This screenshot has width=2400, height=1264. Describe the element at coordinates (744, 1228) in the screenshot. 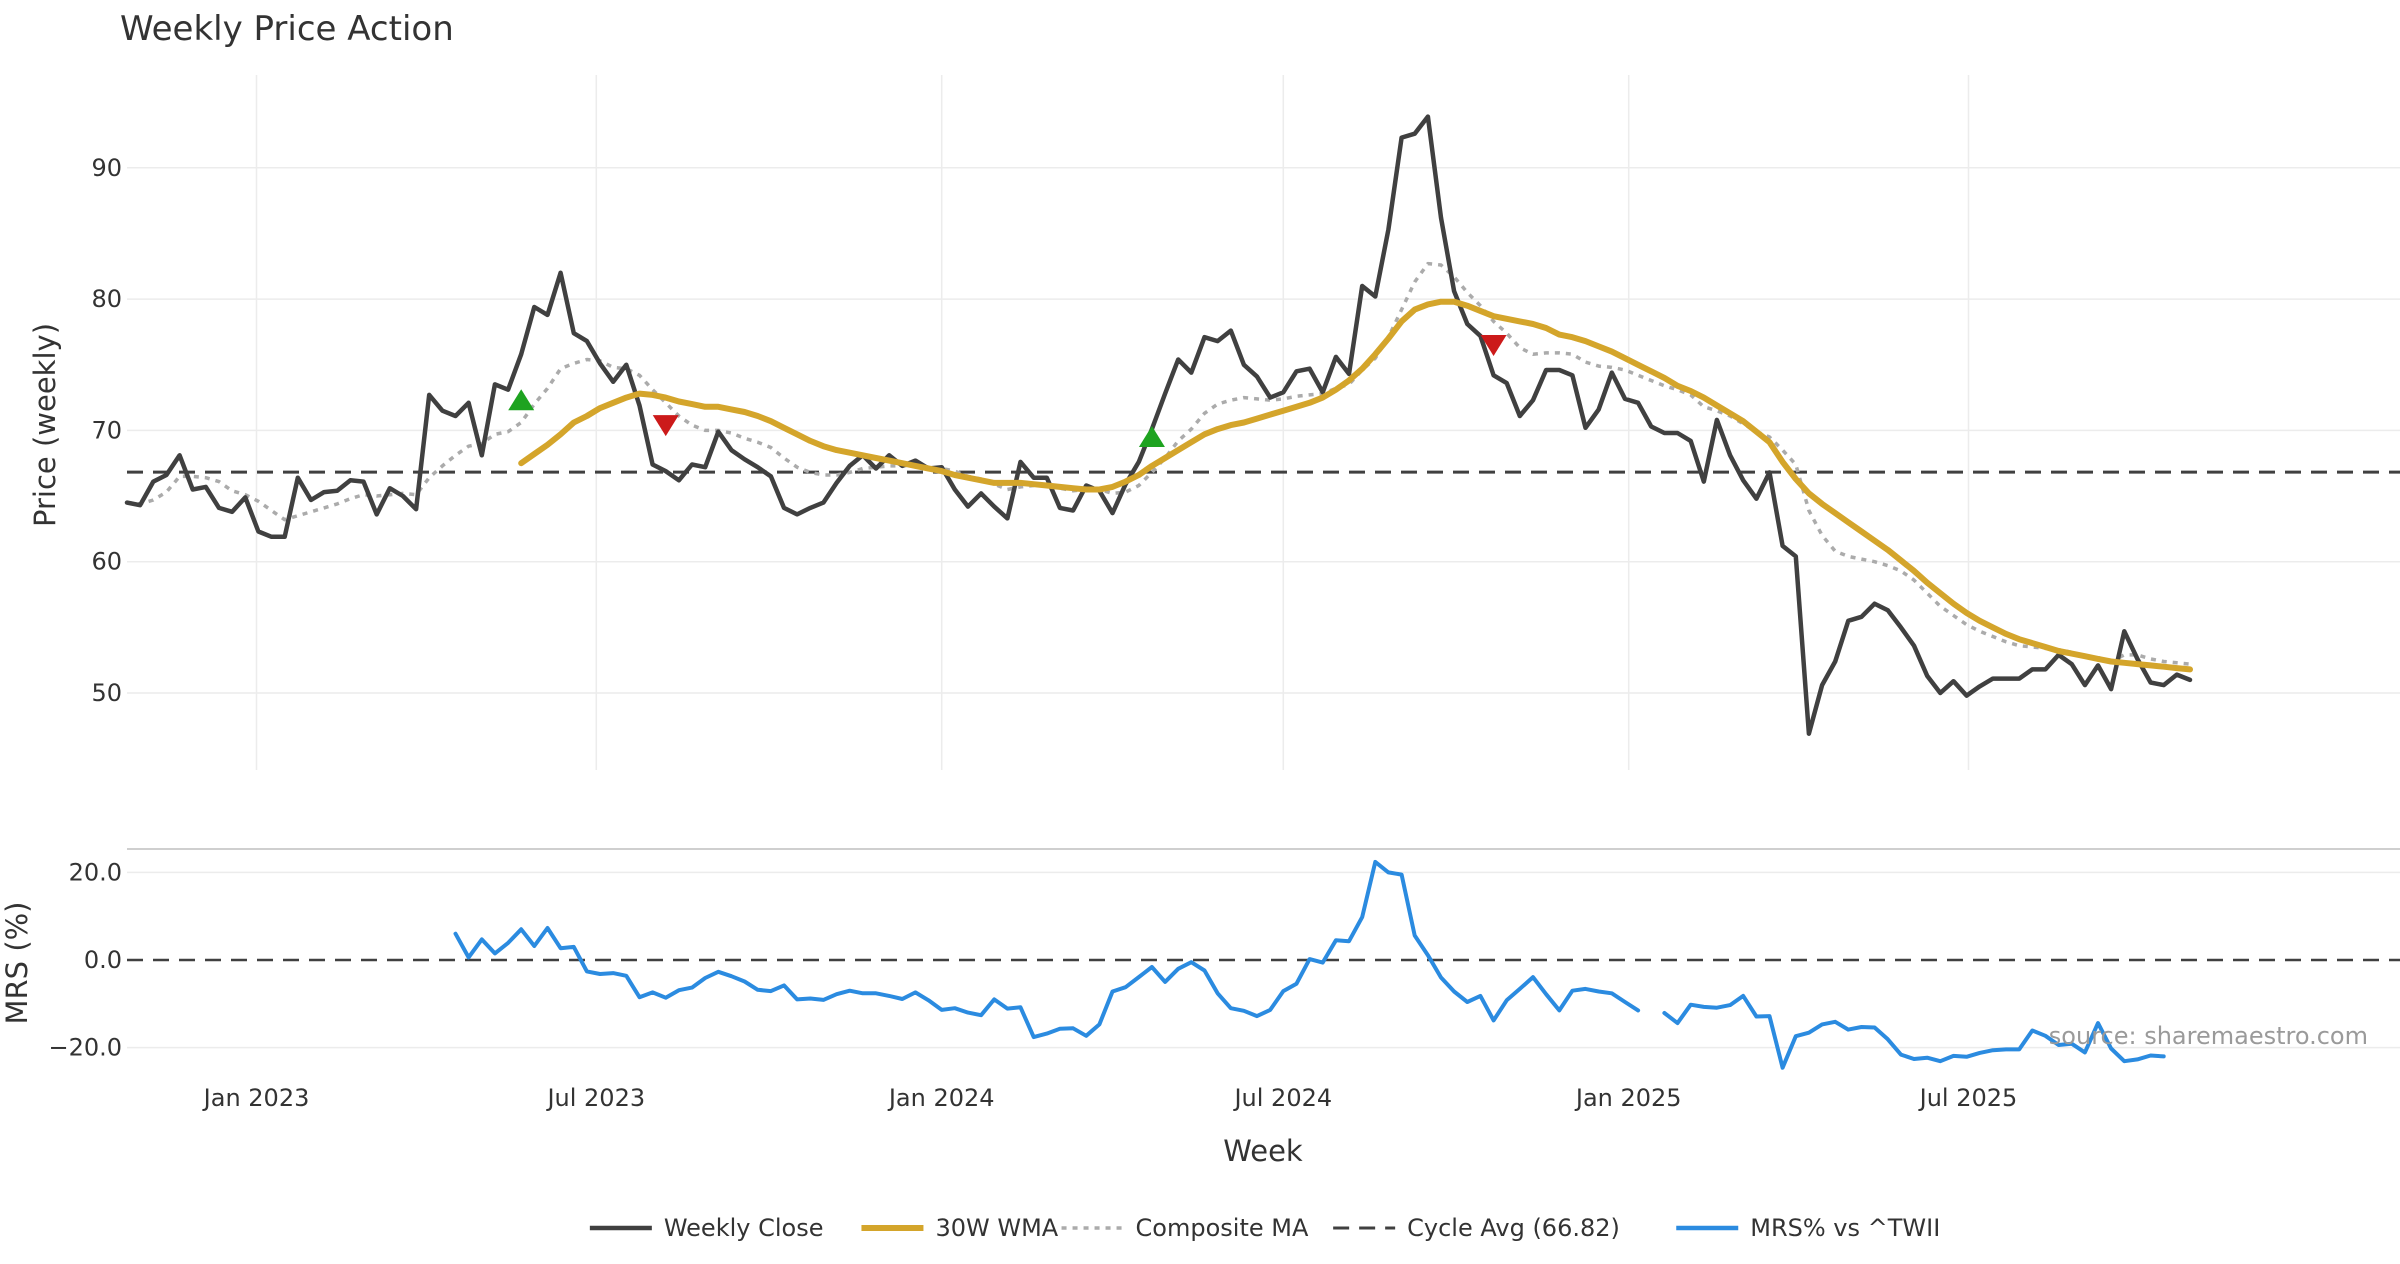

I see `legend-label: Weekly Close` at that location.